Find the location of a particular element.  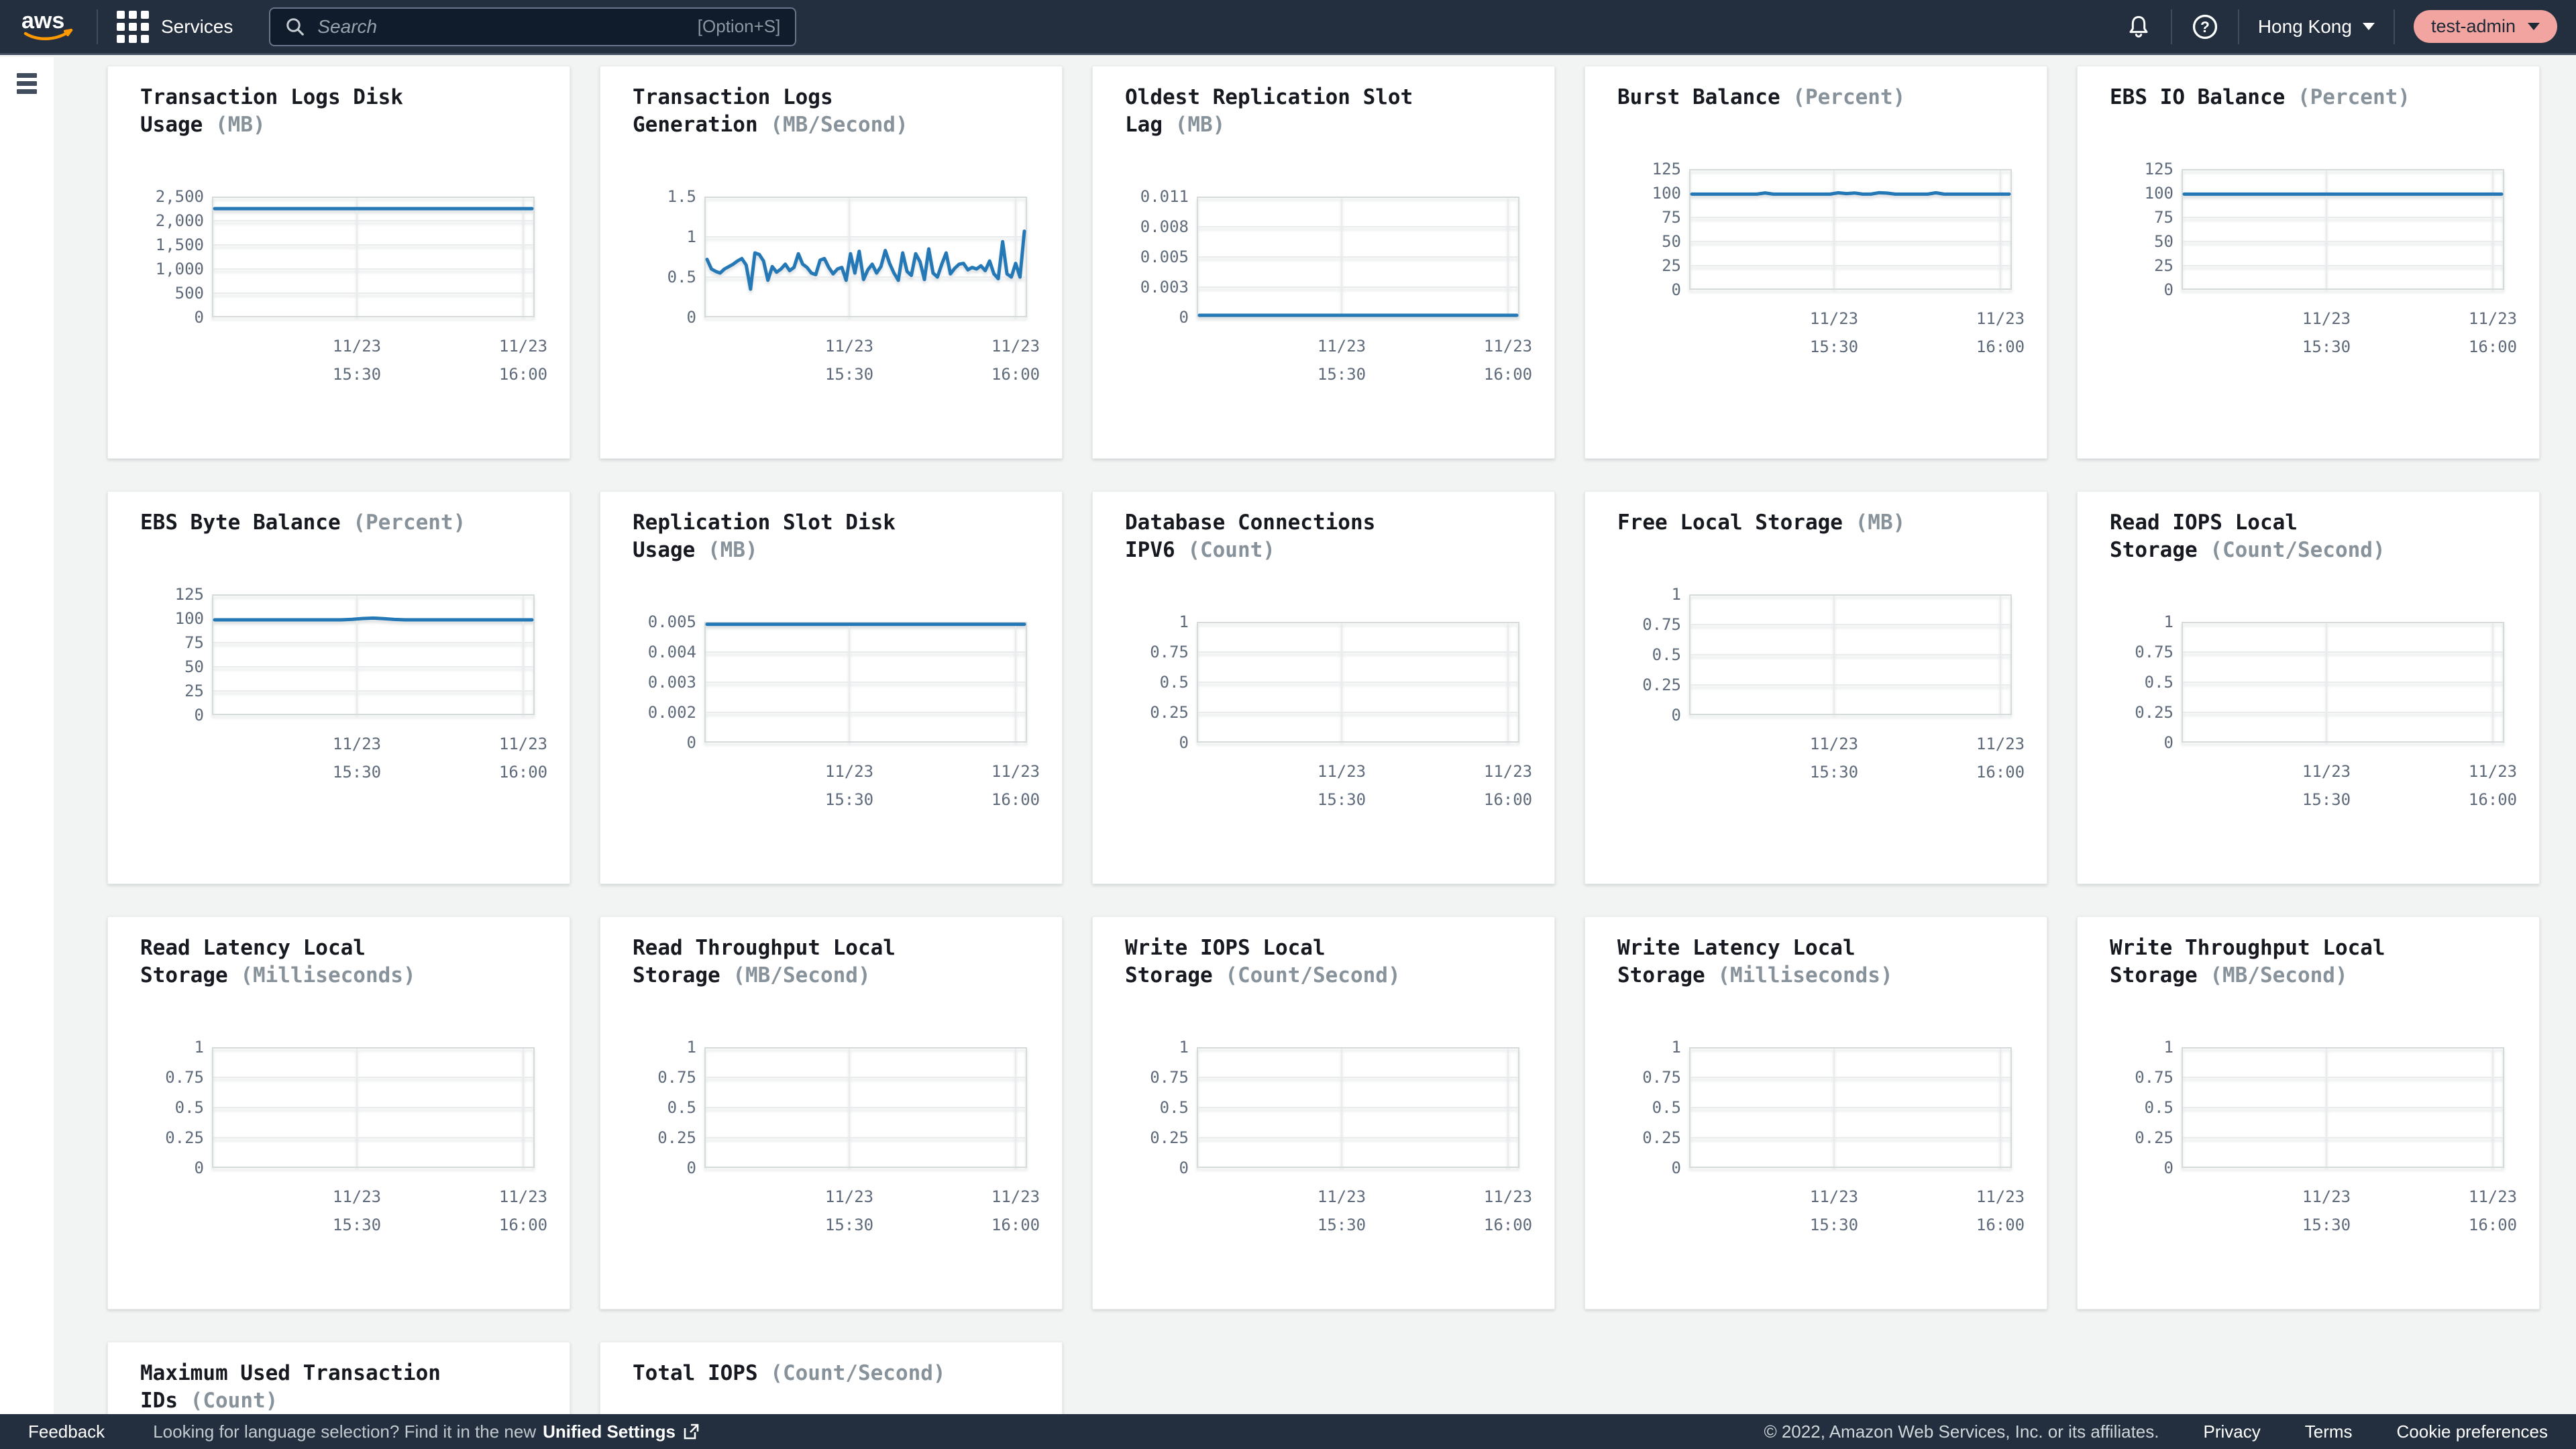

help-icon: ? is located at coordinates (2204, 26).